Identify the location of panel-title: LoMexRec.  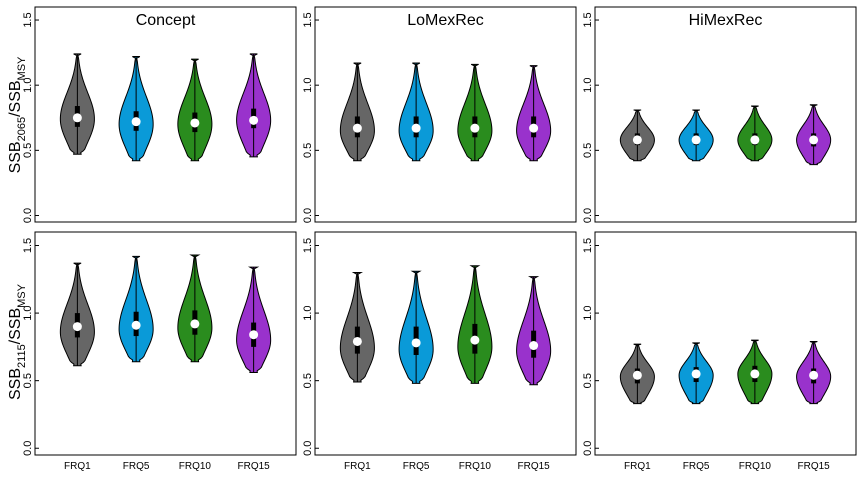
(445, 20).